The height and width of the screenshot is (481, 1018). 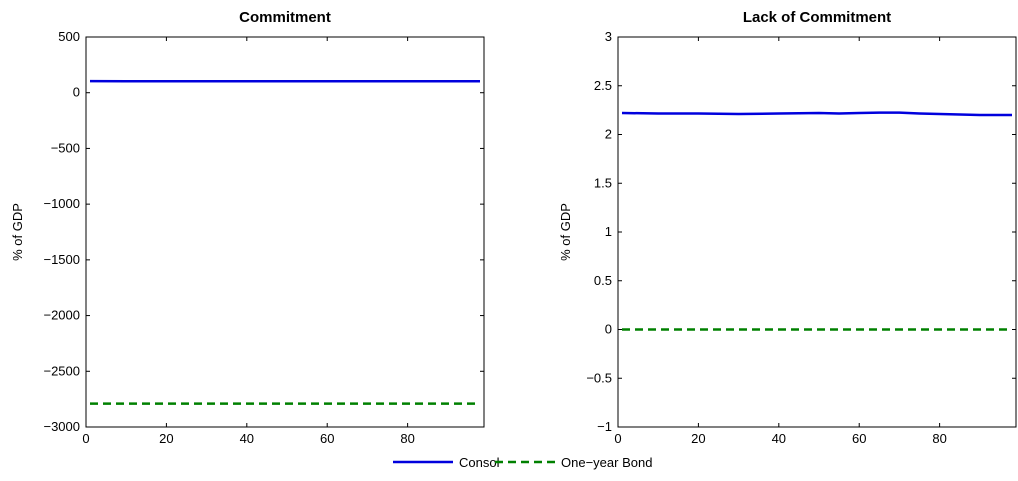 I want to click on series-line-consol, so click(x=816, y=114).